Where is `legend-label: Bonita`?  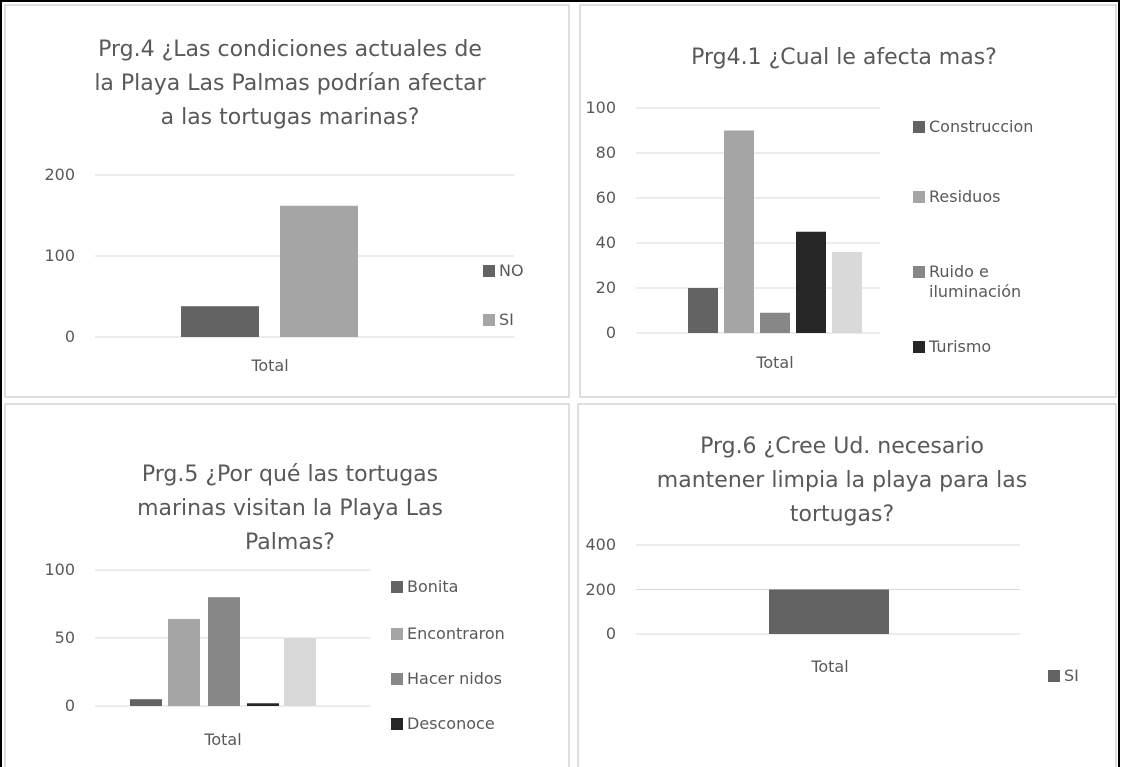 legend-label: Bonita is located at coordinates (433, 586).